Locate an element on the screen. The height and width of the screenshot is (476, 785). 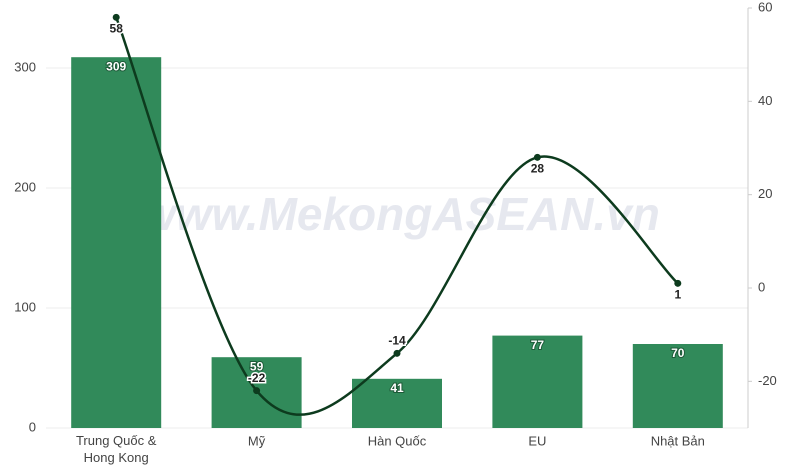
y-tick-label: 0 is located at coordinates (32, 426).